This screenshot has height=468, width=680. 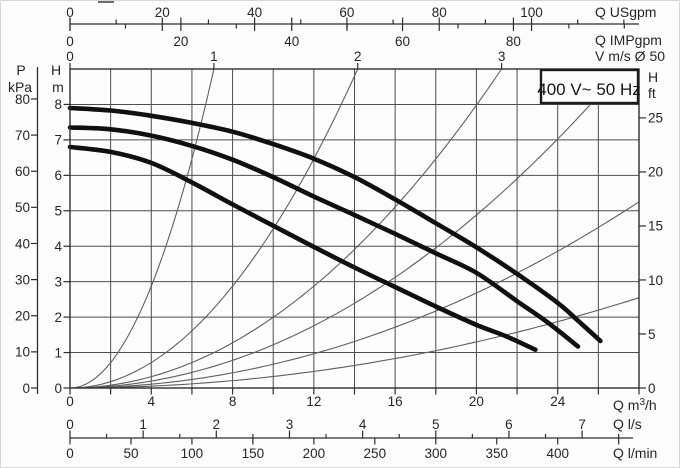 I want to click on head-ft-tick-label: 20, so click(x=655, y=172).